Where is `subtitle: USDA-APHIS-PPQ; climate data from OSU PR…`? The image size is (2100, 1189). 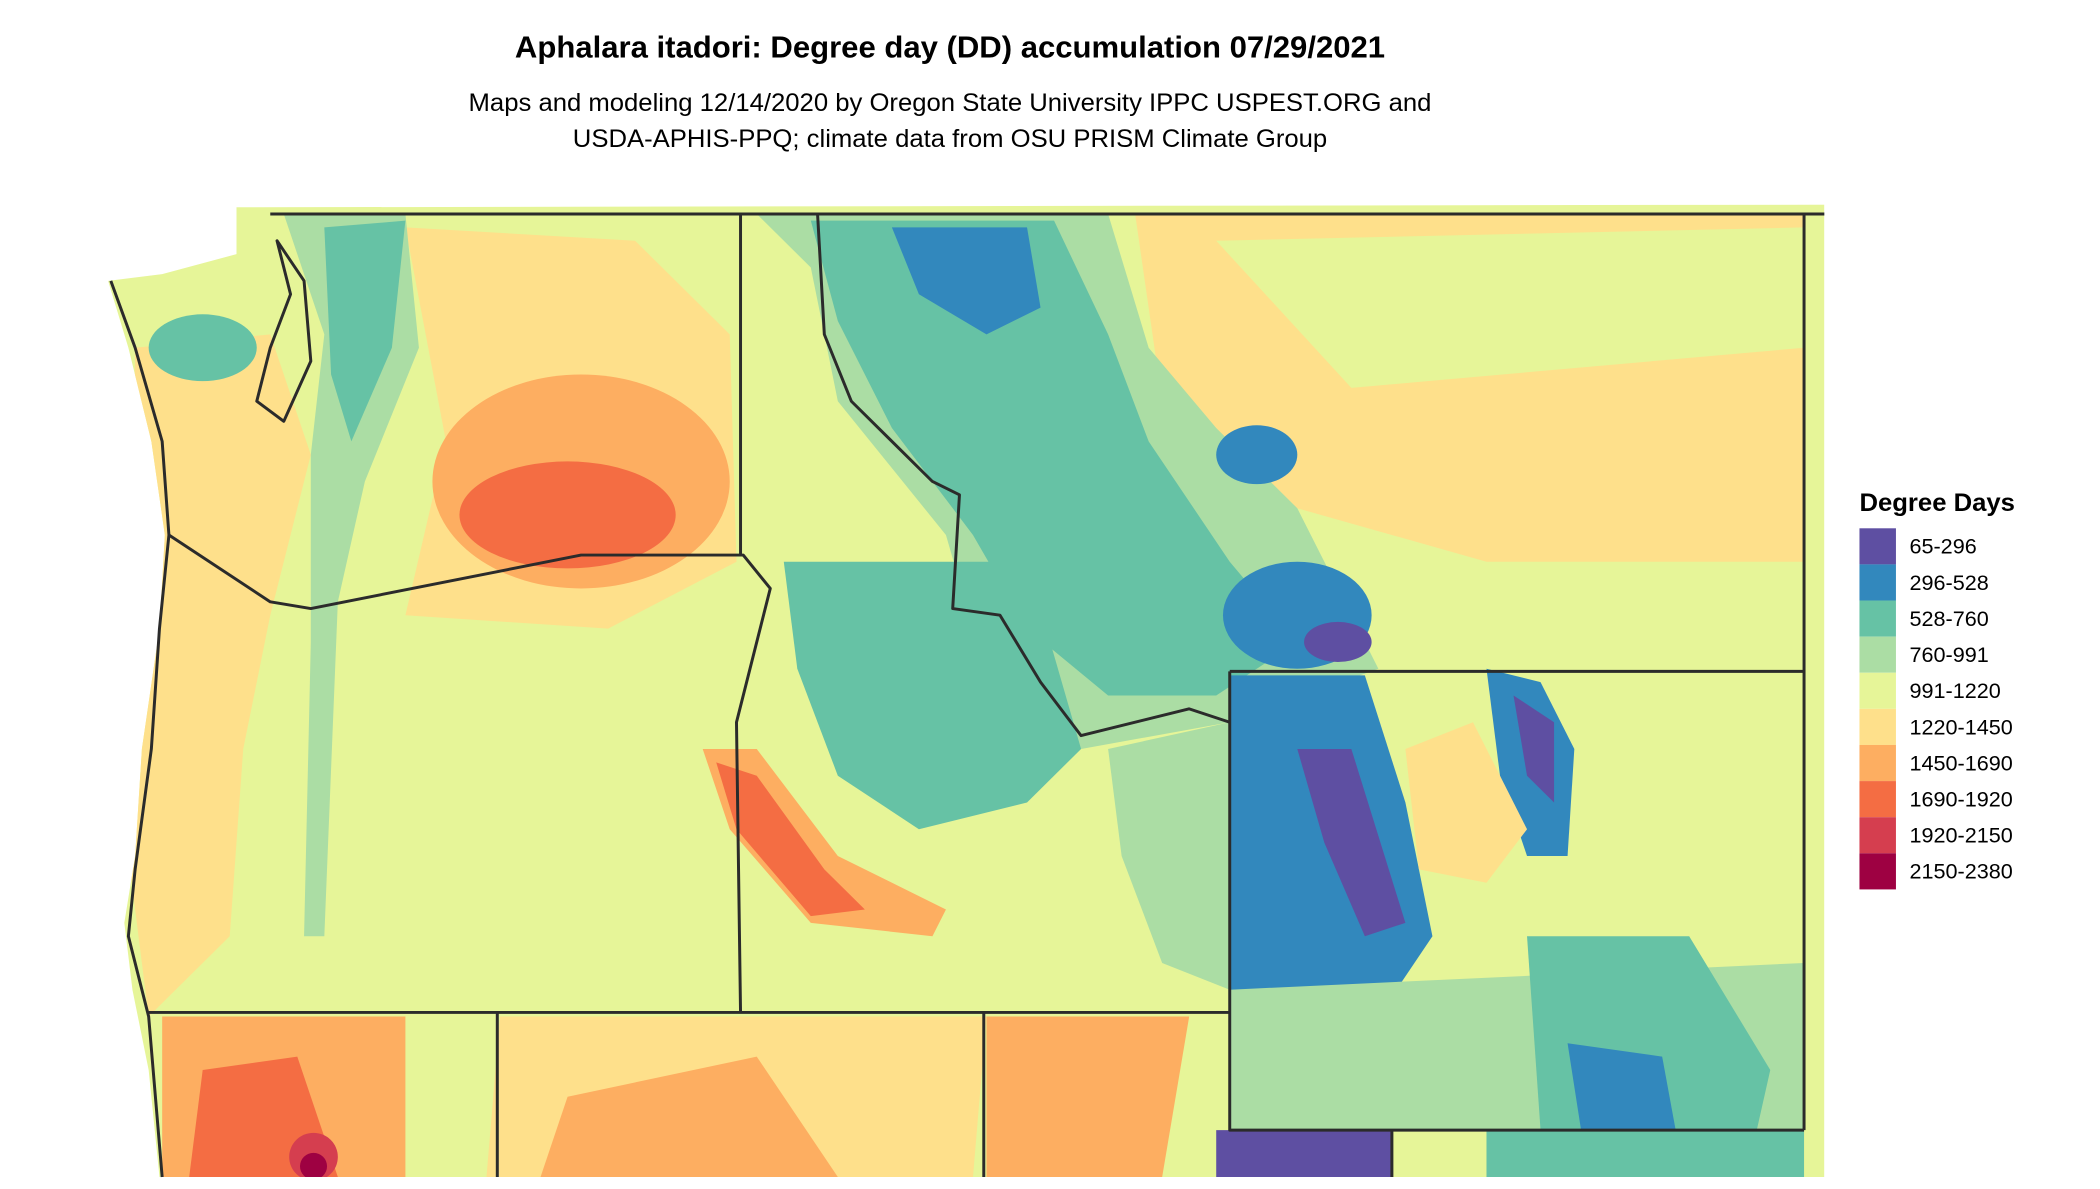 subtitle: USDA-APHIS-PPQ; climate data from OSU PR… is located at coordinates (950, 139).